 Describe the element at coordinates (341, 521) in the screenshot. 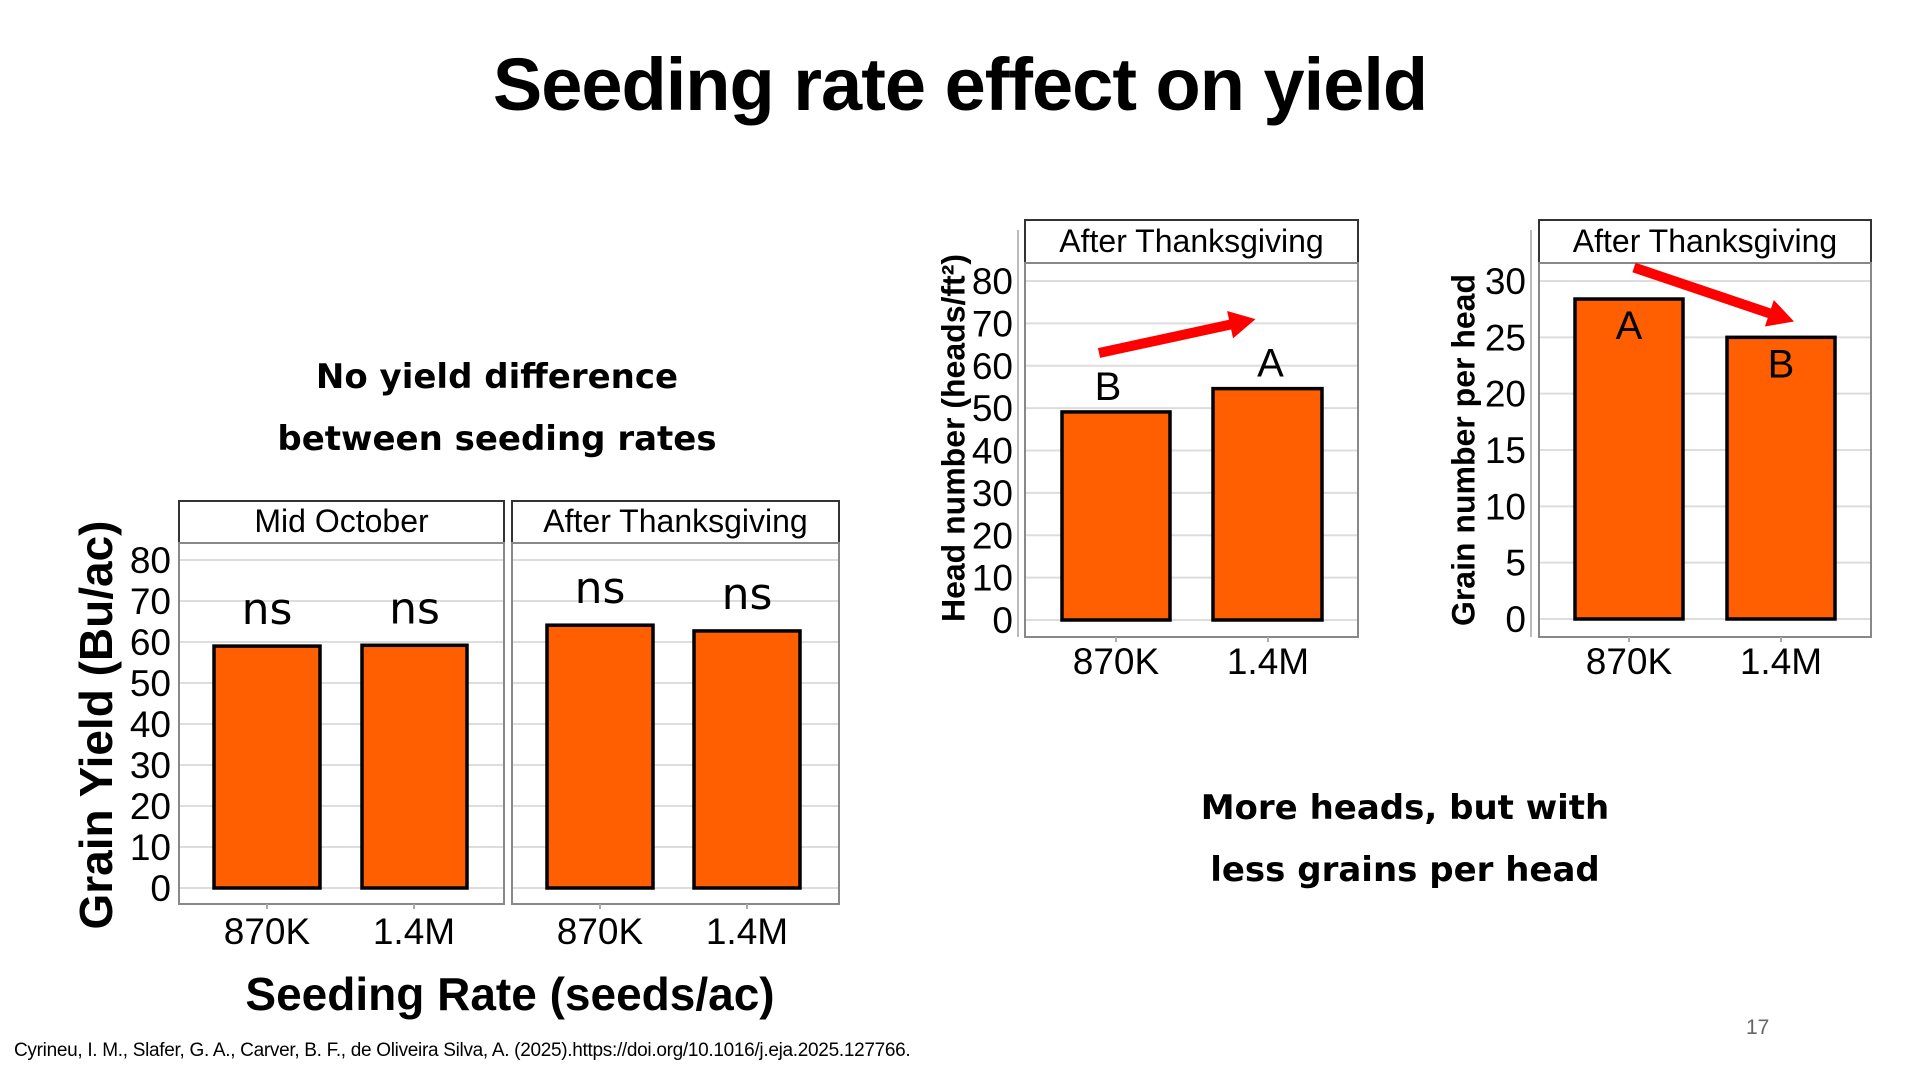

I see `facet-strip-label: Mid October` at that location.